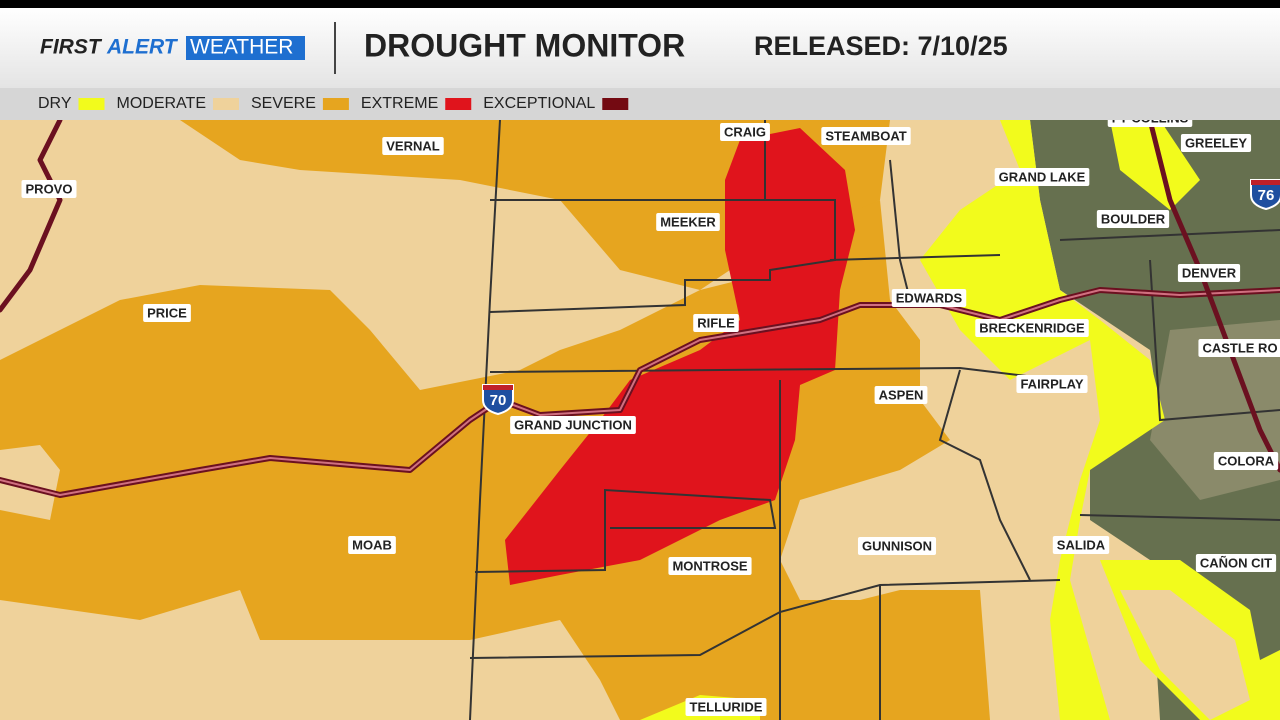 This screenshot has height=720, width=1280. I want to click on city-label: TELLURIDE, so click(726, 706).